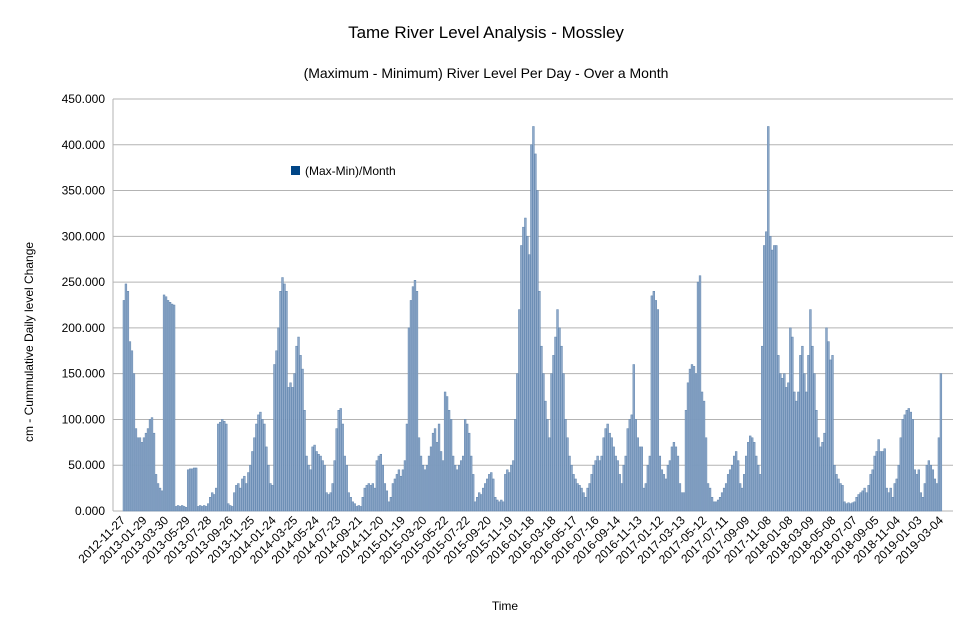 This screenshot has width=973, height=633. I want to click on y-tick-label: 450.000, so click(84, 99).